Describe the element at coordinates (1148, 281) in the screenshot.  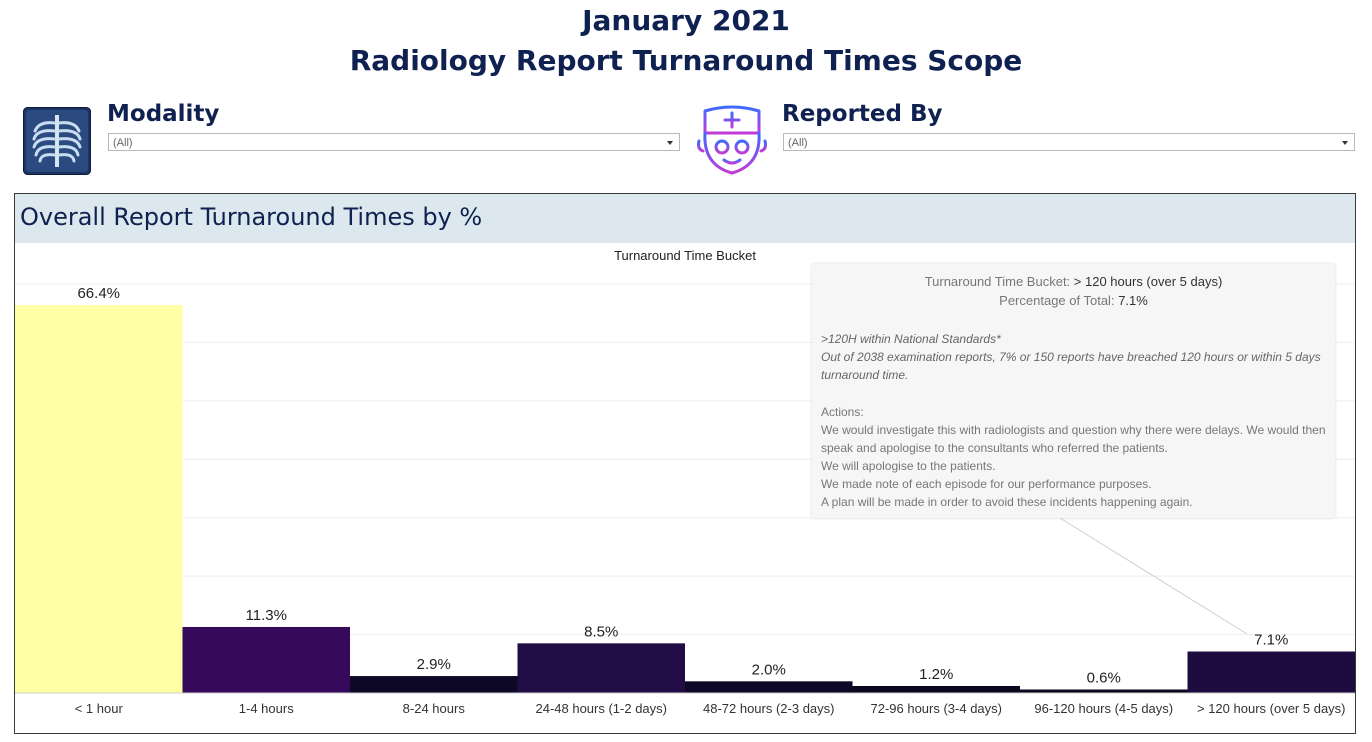
I see `tooltip-bucket-value: > 120 hours (over 5 days)` at that location.